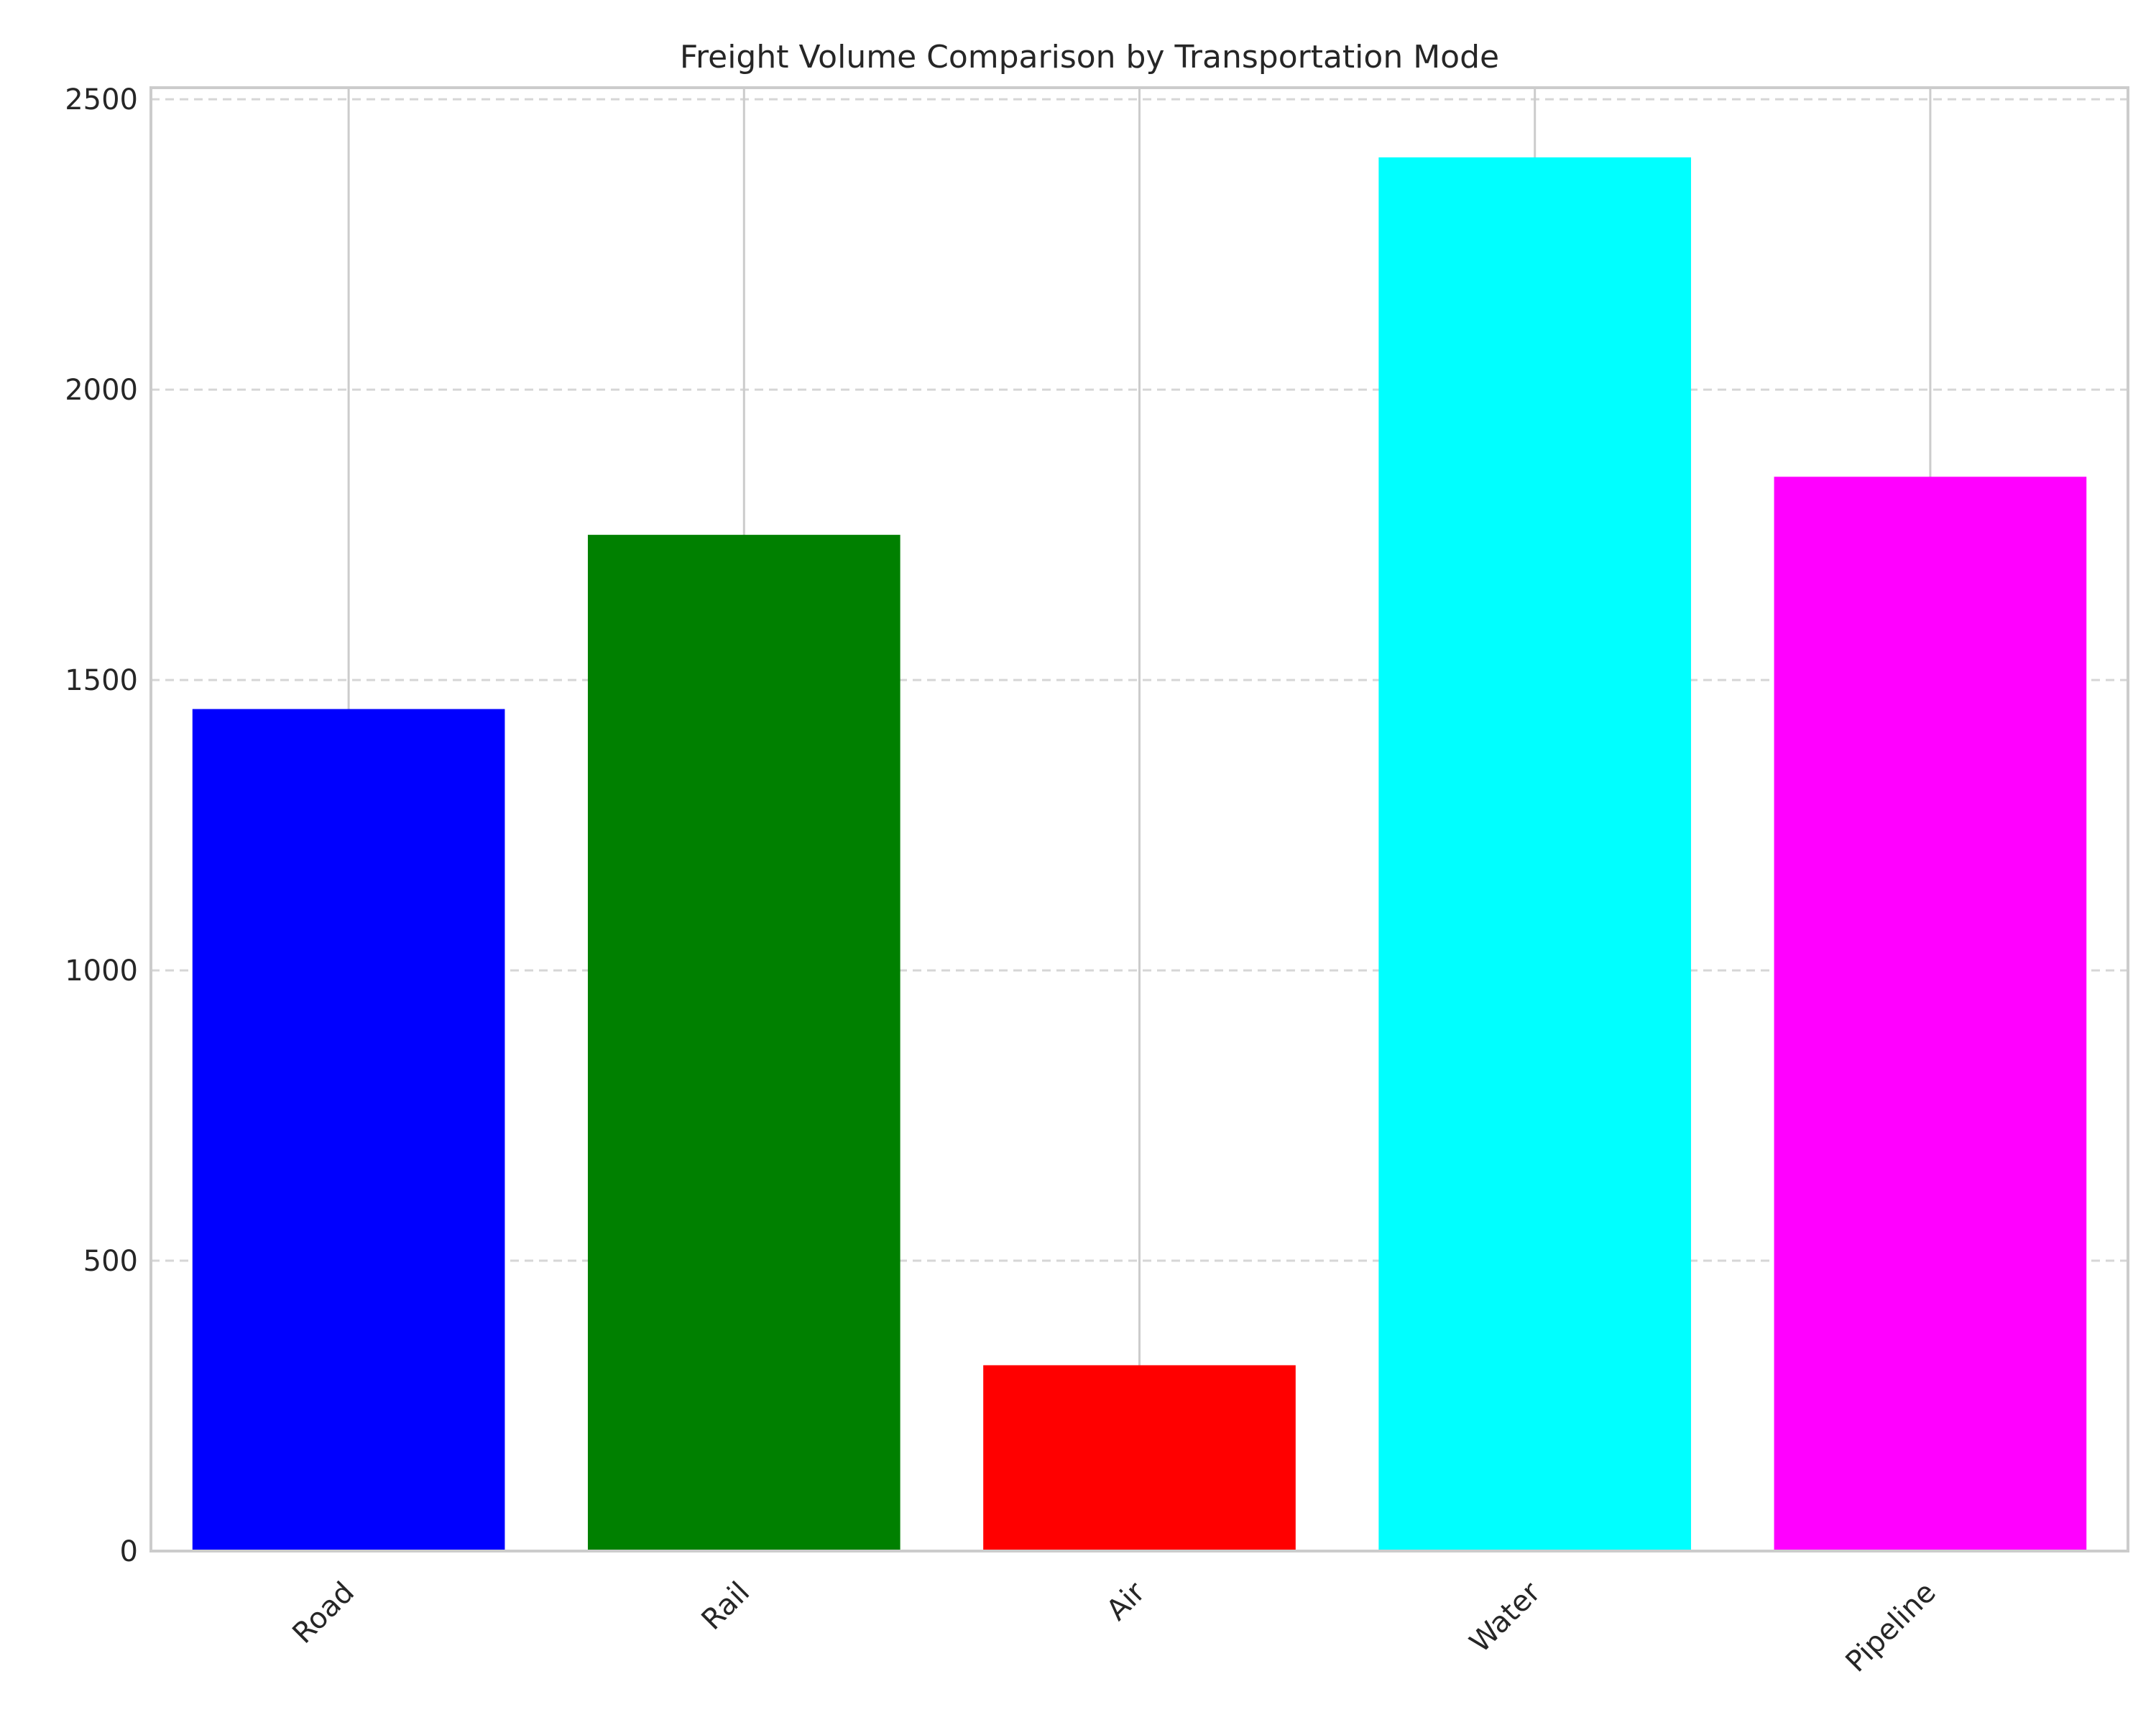  What do you see at coordinates (101, 390) in the screenshot?
I see `y-tick-label: 2000` at bounding box center [101, 390].